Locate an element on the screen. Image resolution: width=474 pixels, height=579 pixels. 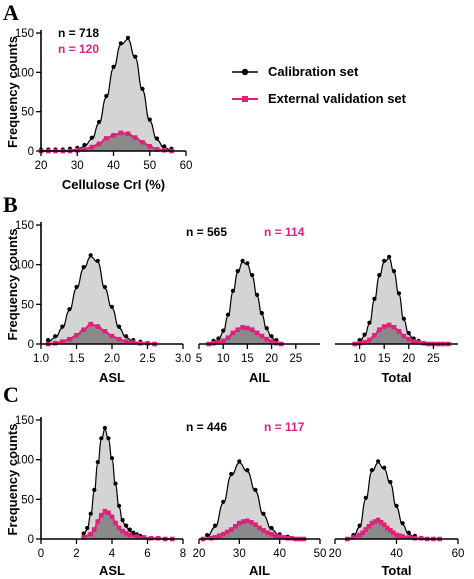
panel-c-y-tick-label: 0 is located at coordinates (31, 540).